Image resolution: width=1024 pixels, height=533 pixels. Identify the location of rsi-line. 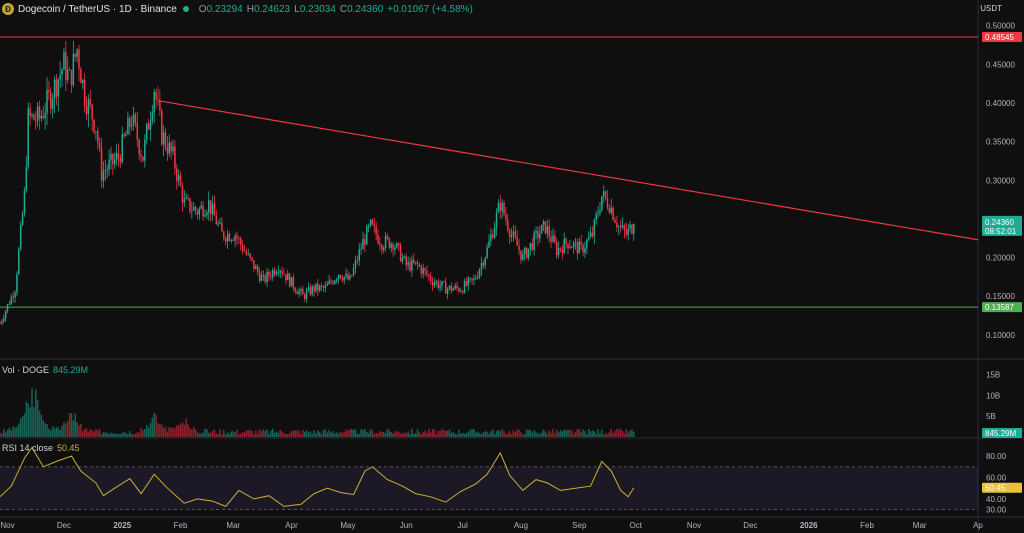
(317, 477).